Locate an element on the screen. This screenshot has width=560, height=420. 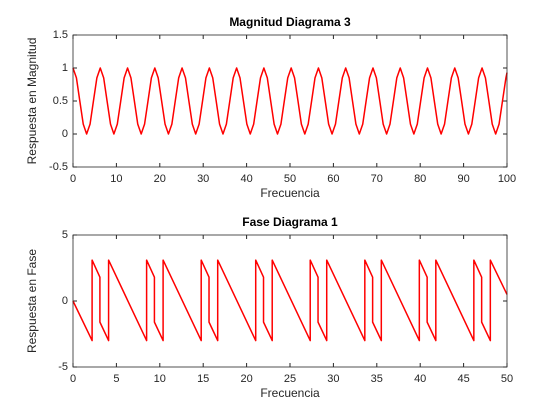
x-tick-label: 45 is located at coordinates (463, 379).